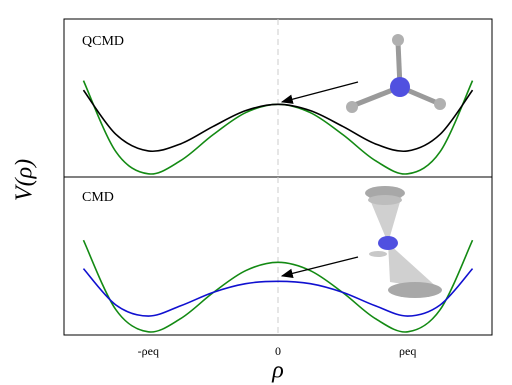 This screenshot has height=385, width=512. I want to click on molecule-top, so click(396, 73).